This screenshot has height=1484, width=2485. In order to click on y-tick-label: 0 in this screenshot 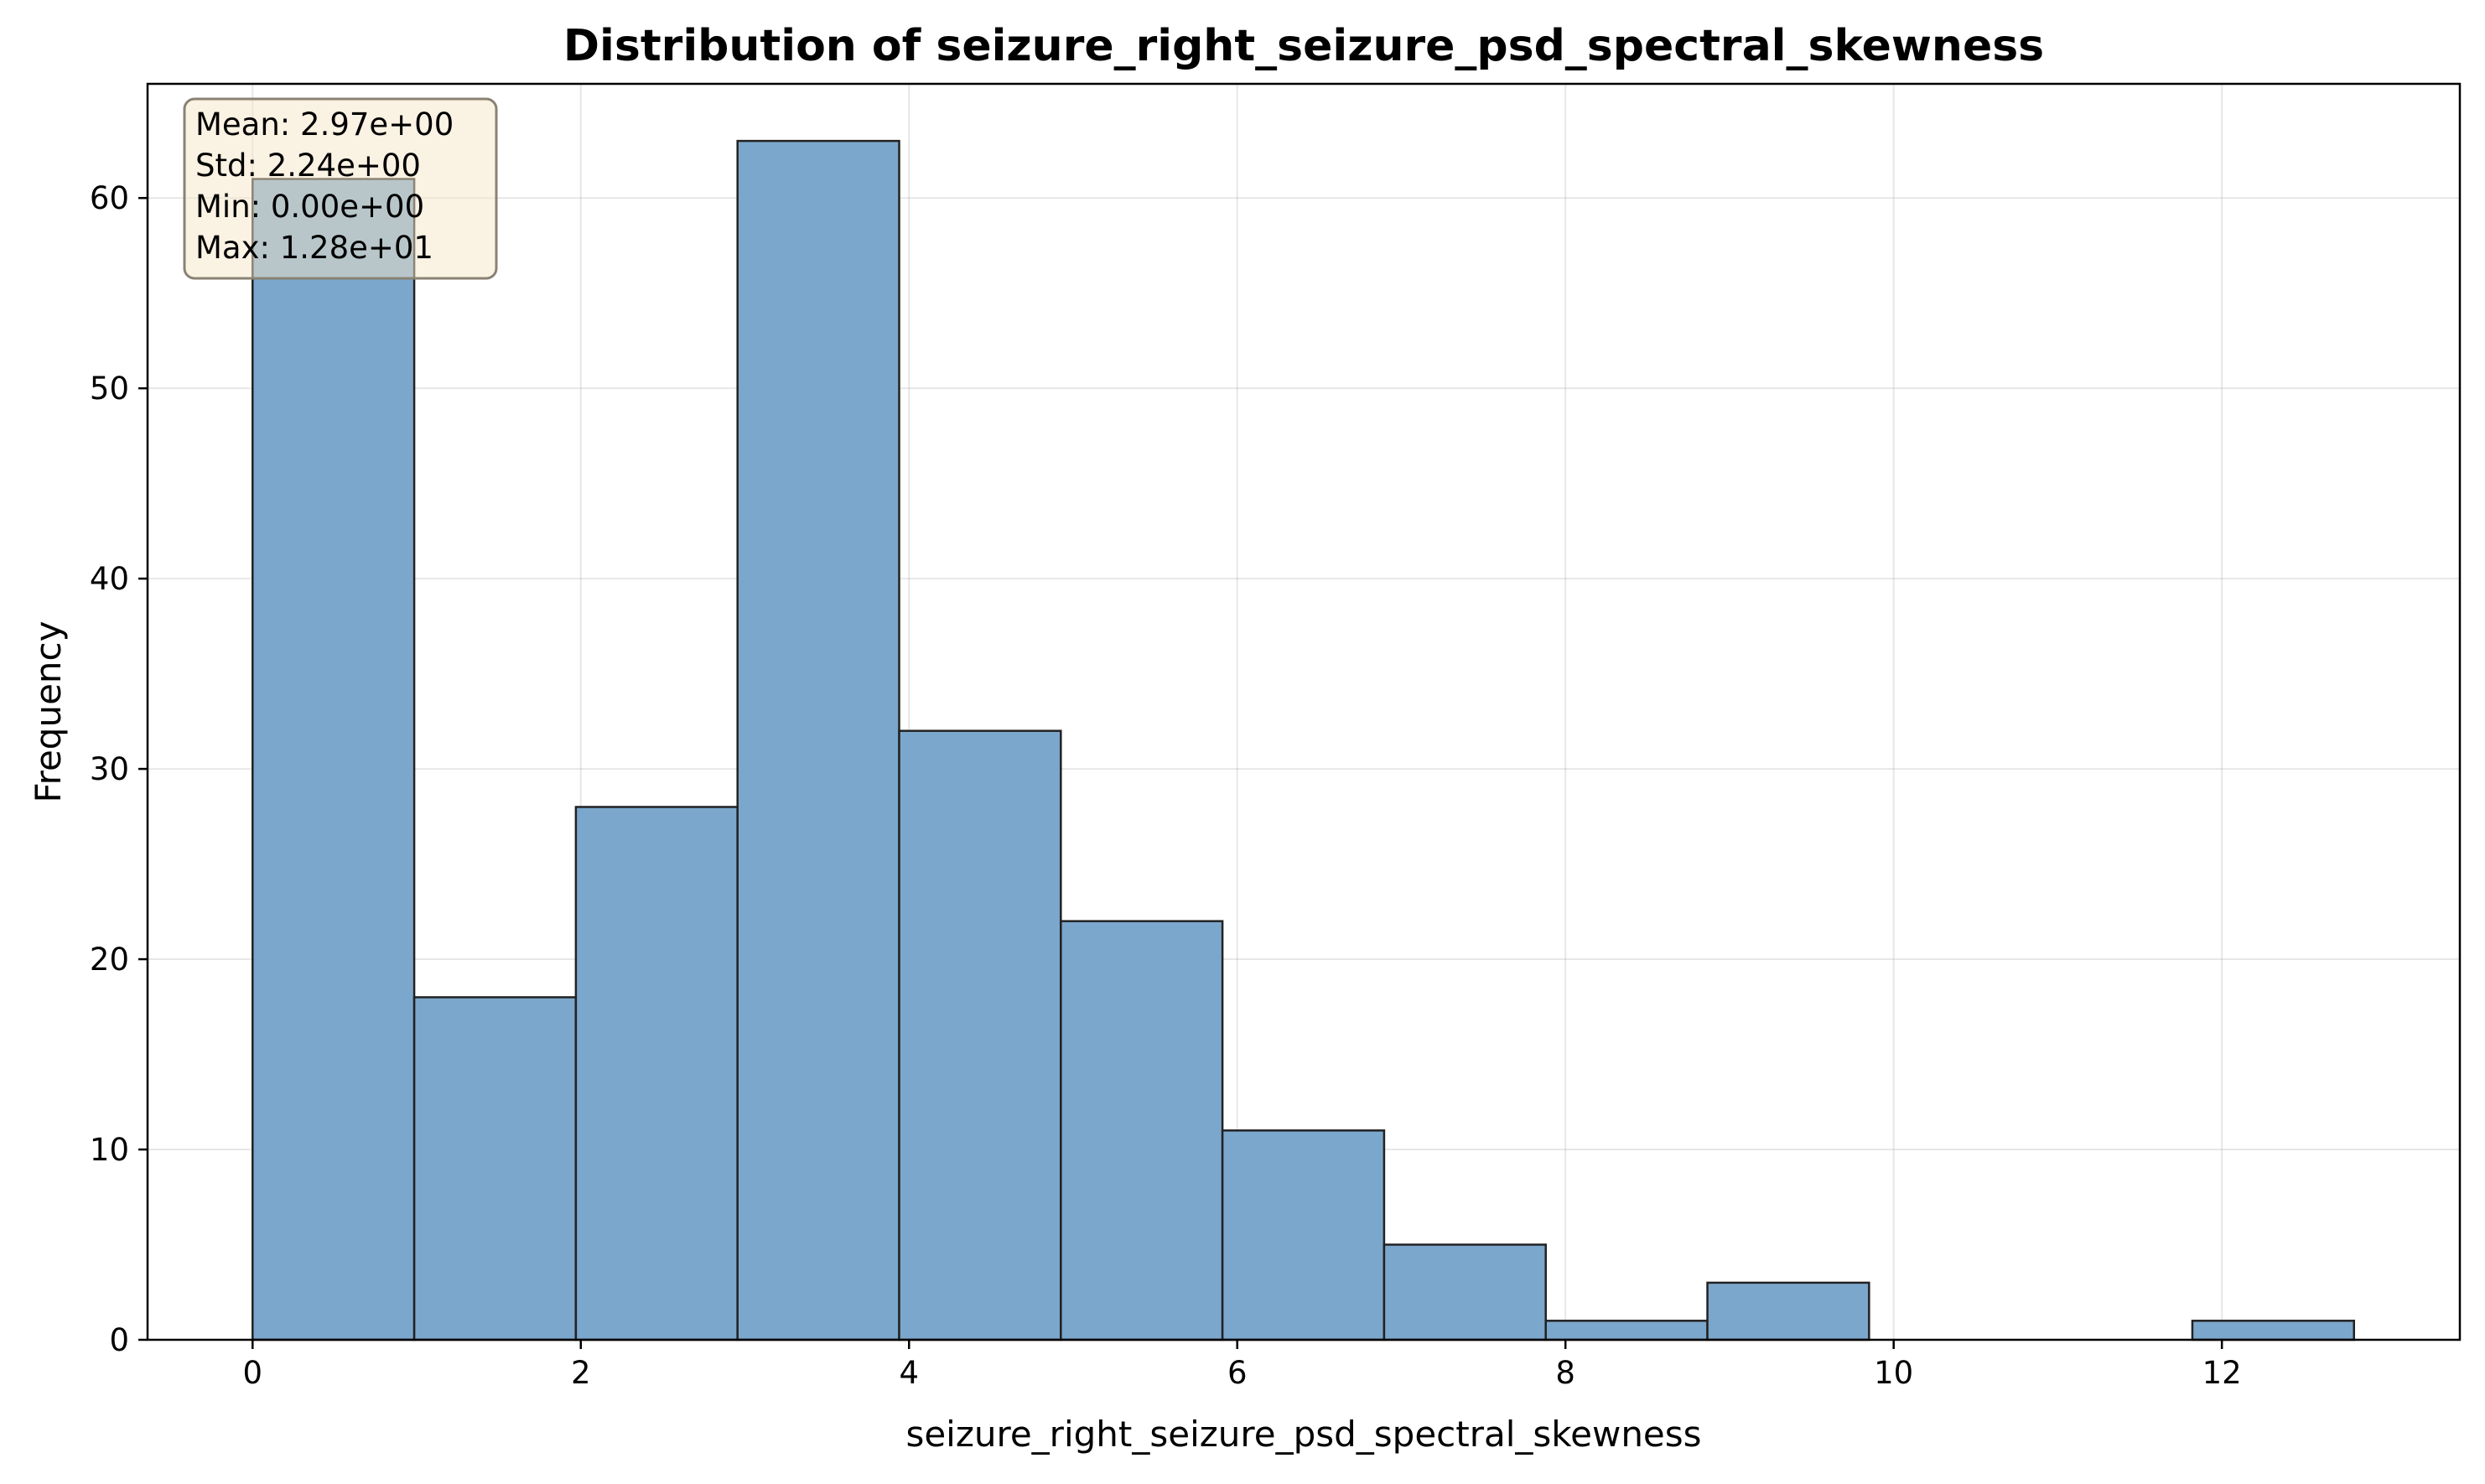, I will do `click(119, 1340)`.